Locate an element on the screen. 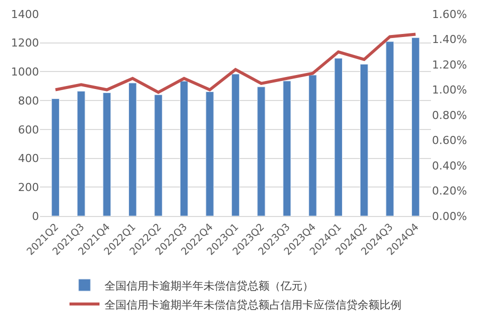 The image size is (481, 327). legend-label: 全国信用卡逾期半年未偿信贷总额占信用卡应偿信贷余额比例 is located at coordinates (253, 305).